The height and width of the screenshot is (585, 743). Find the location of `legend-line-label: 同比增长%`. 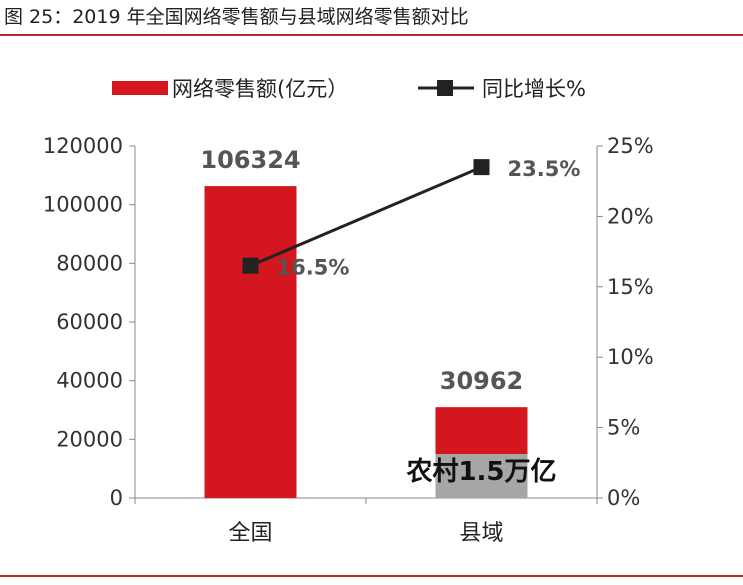

legend-line-label: 同比增长% is located at coordinates (534, 89).